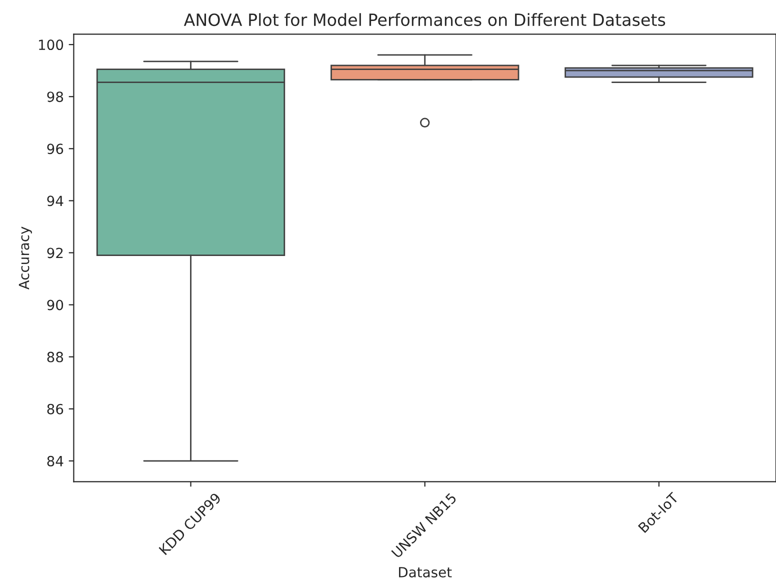 The height and width of the screenshot is (579, 776). Describe the element at coordinates (25, 258) in the screenshot. I see `y-axis-title: Accuracy` at that location.